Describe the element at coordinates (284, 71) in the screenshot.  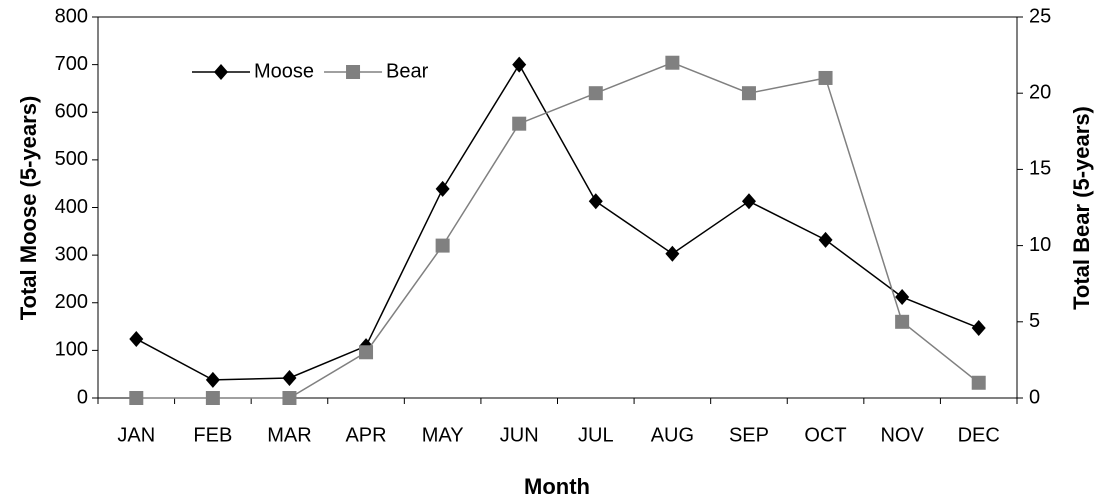
I see `legend-label: Moose` at that location.